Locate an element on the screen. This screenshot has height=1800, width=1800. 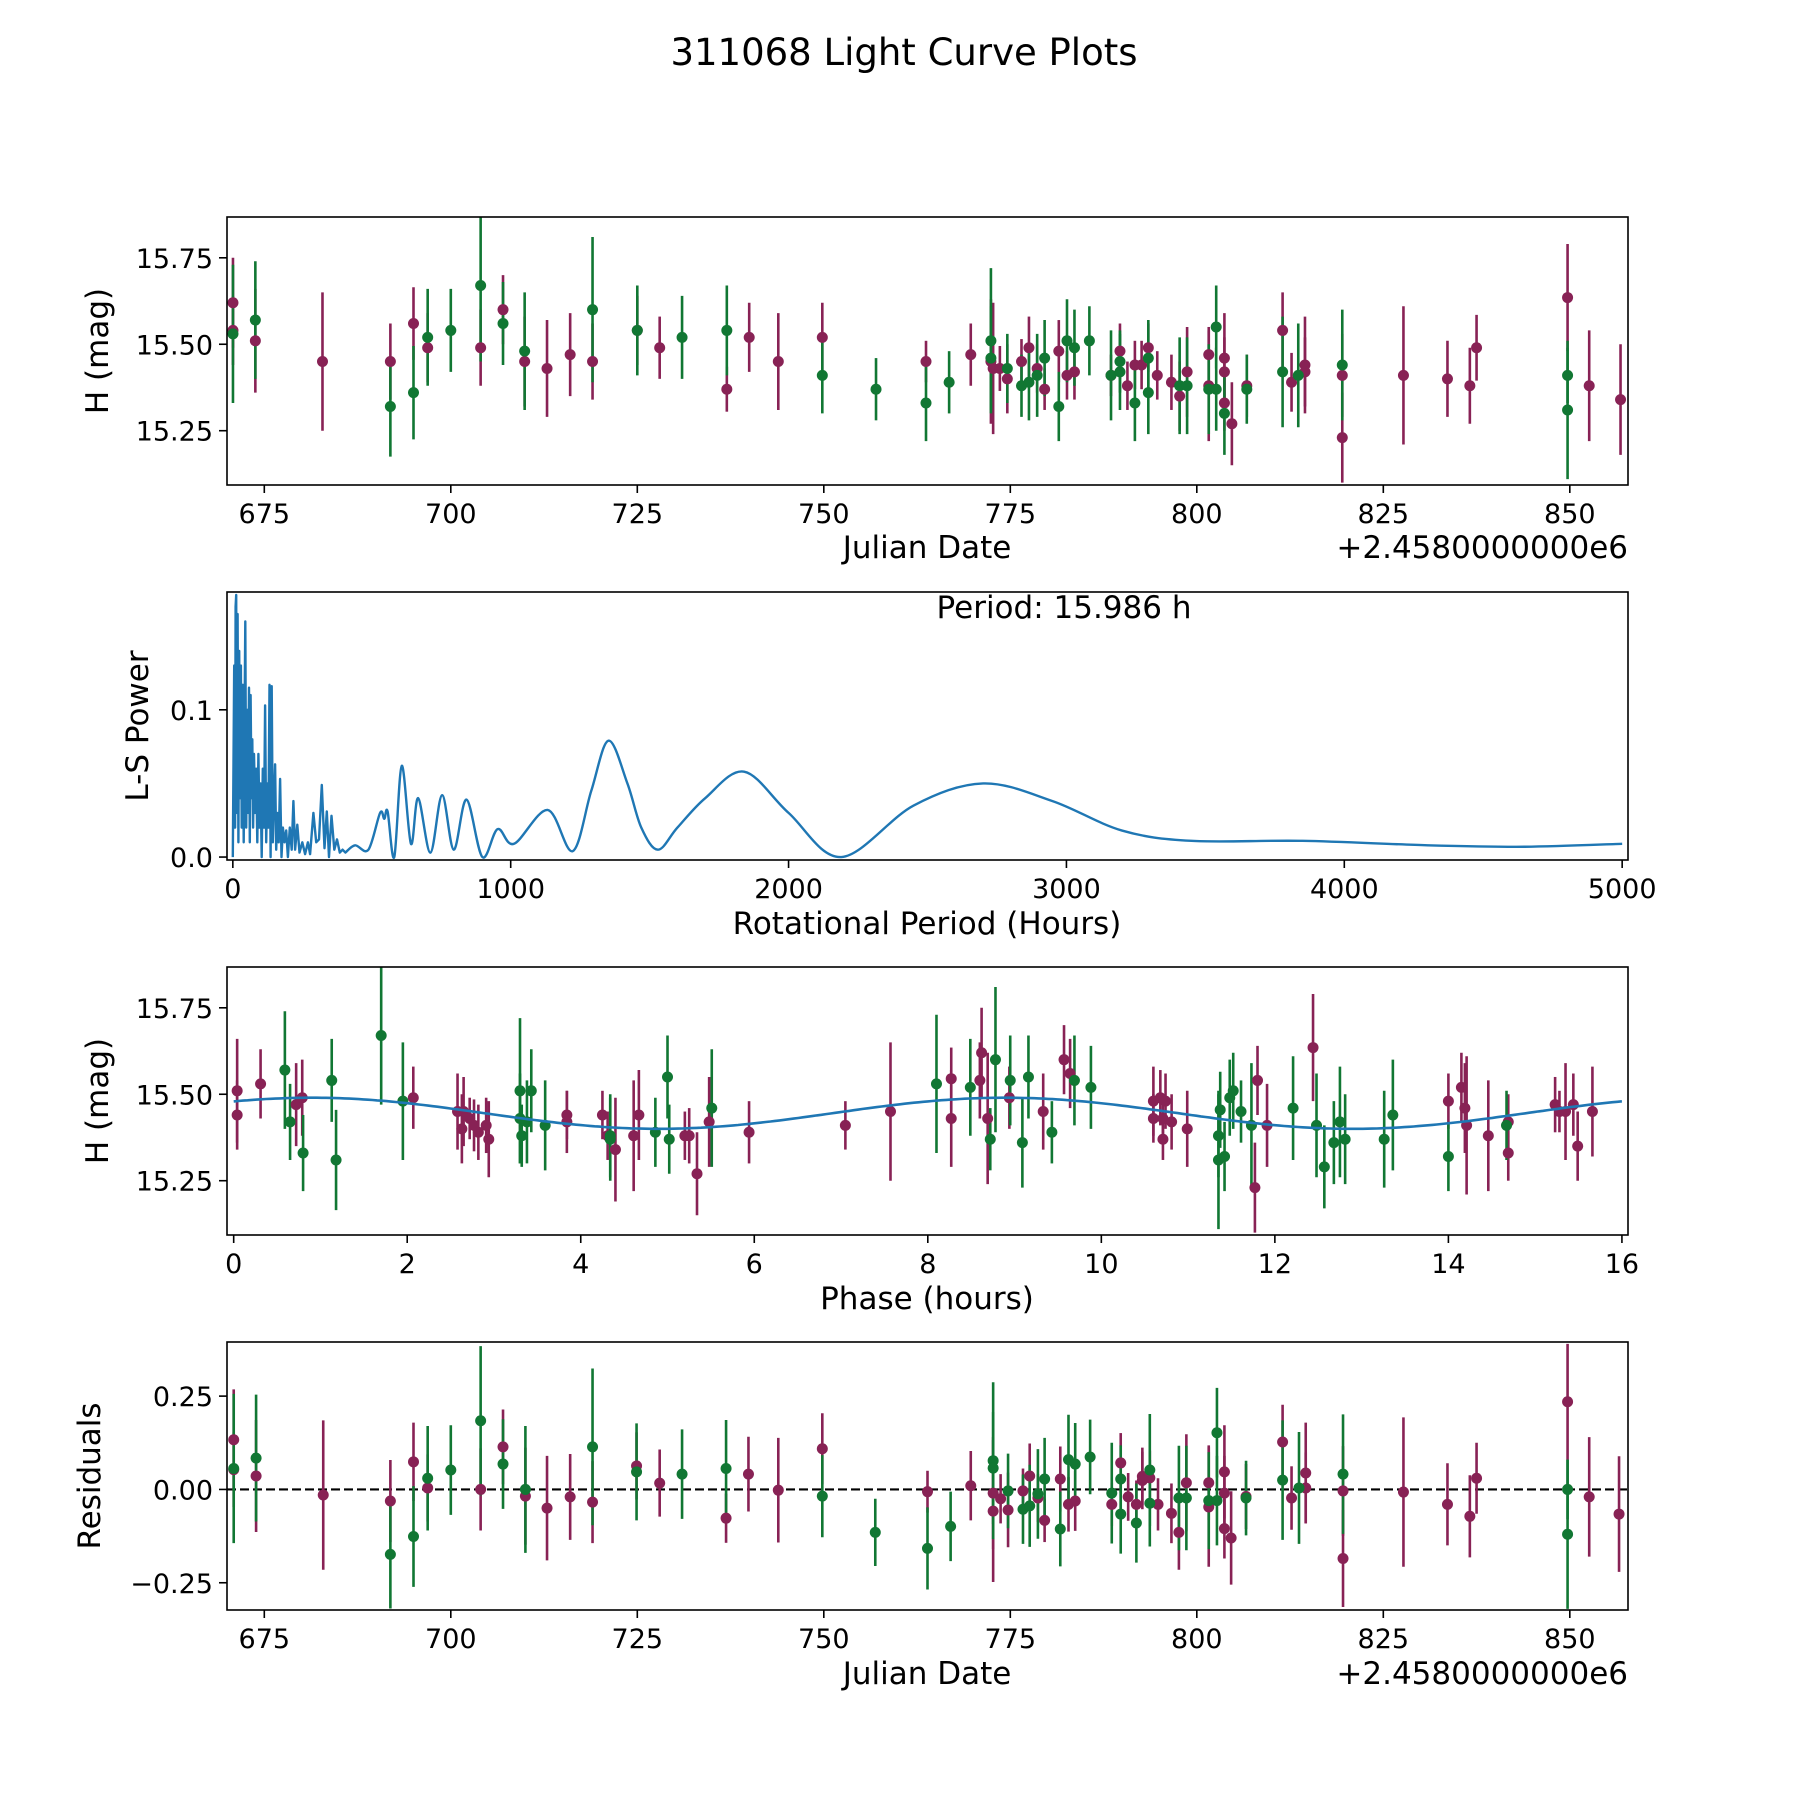
phased-plot-area is located at coordinates (927, 1100).